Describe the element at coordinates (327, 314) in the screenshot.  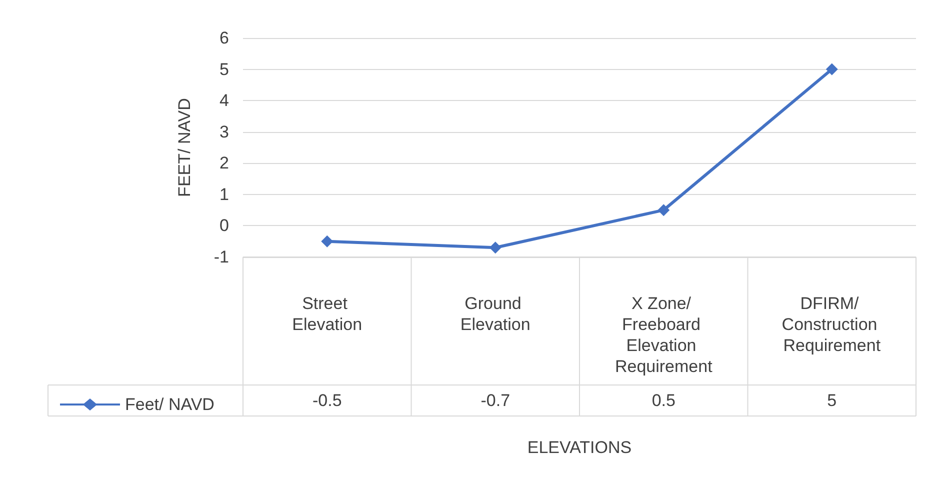
I see `x-tick-label: Street Elevation` at that location.